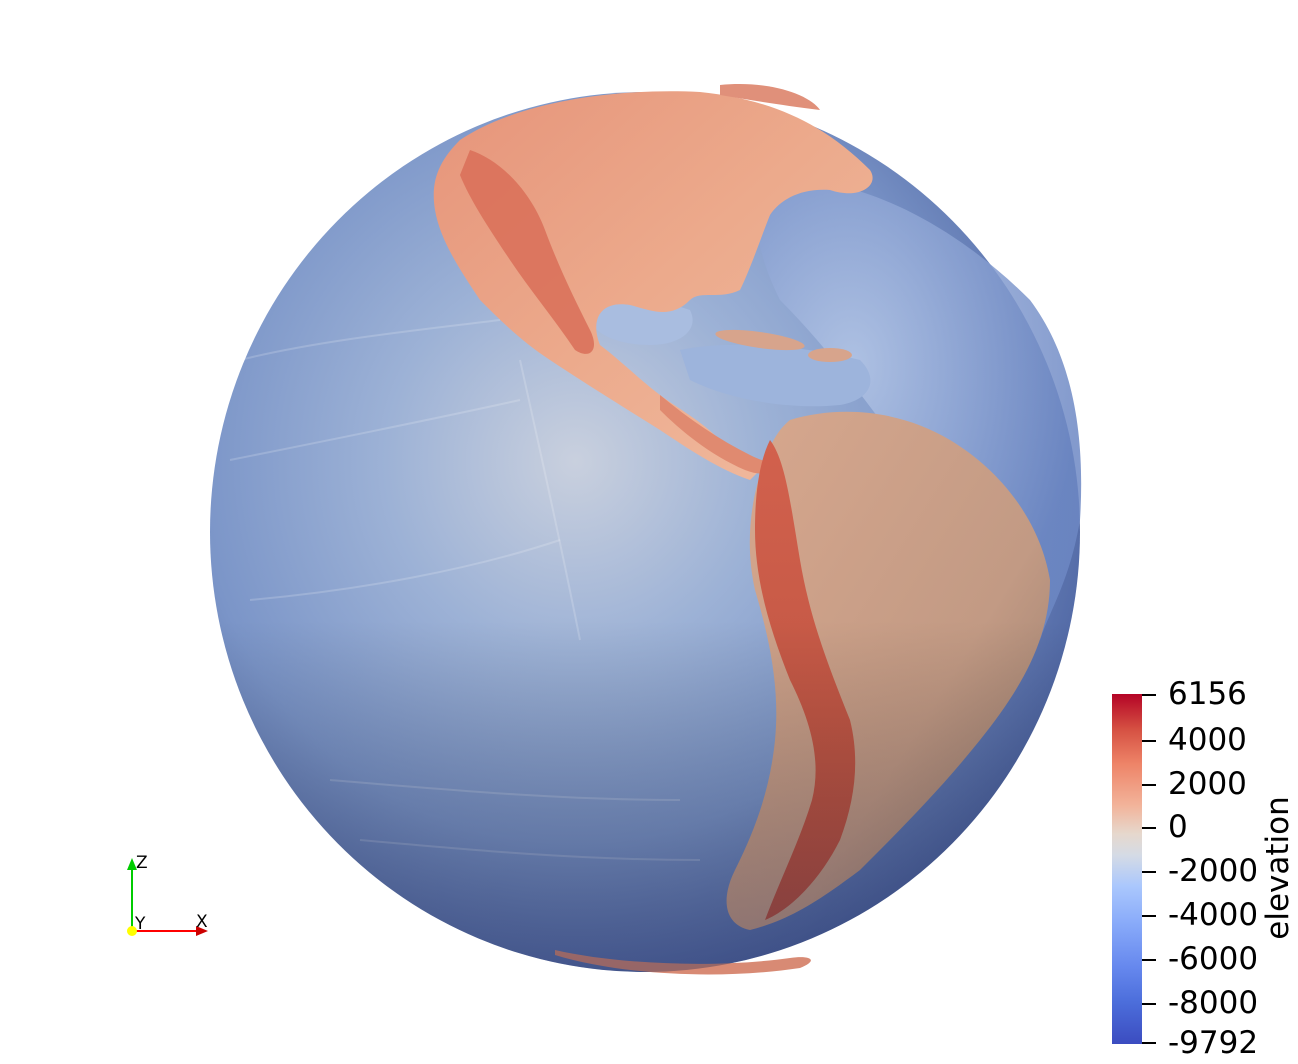 Image resolution: width=1298 pixels, height=1064 pixels. Describe the element at coordinates (1213, 1003) in the screenshot. I see `tick-label: -8000` at that location.